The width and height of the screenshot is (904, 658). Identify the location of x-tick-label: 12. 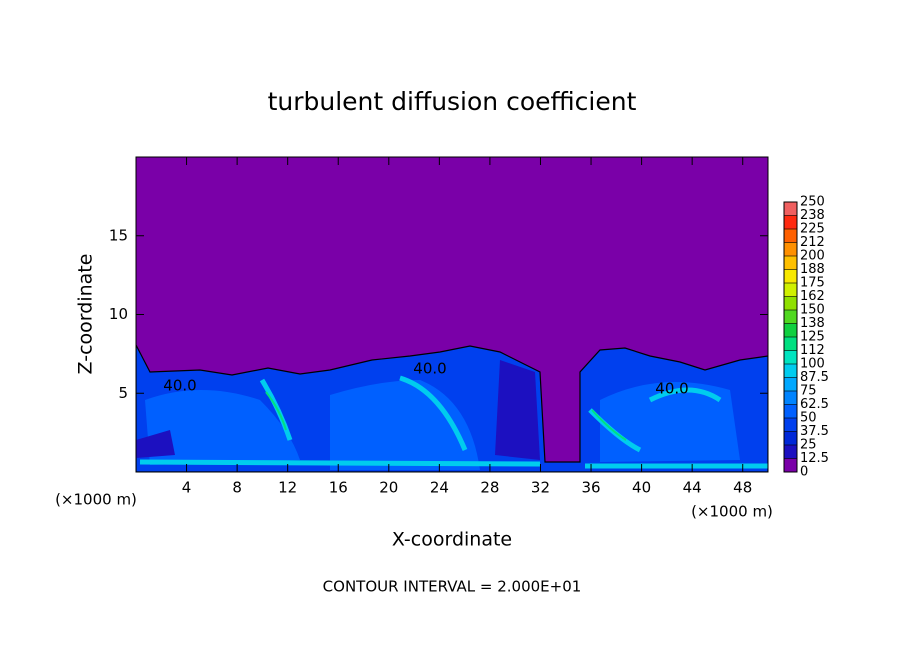
(287, 488).